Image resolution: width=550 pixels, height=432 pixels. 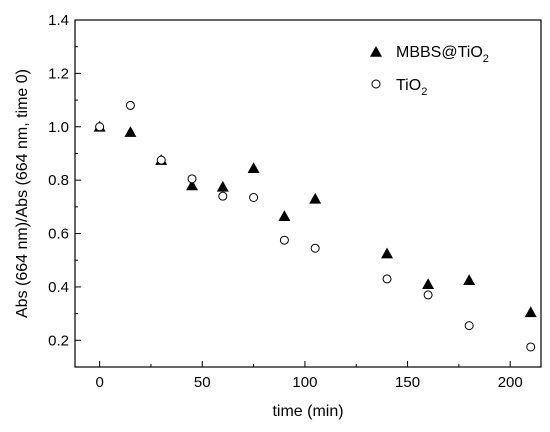 What do you see at coordinates (99, 382) in the screenshot?
I see `x-tick-label: 0` at bounding box center [99, 382].